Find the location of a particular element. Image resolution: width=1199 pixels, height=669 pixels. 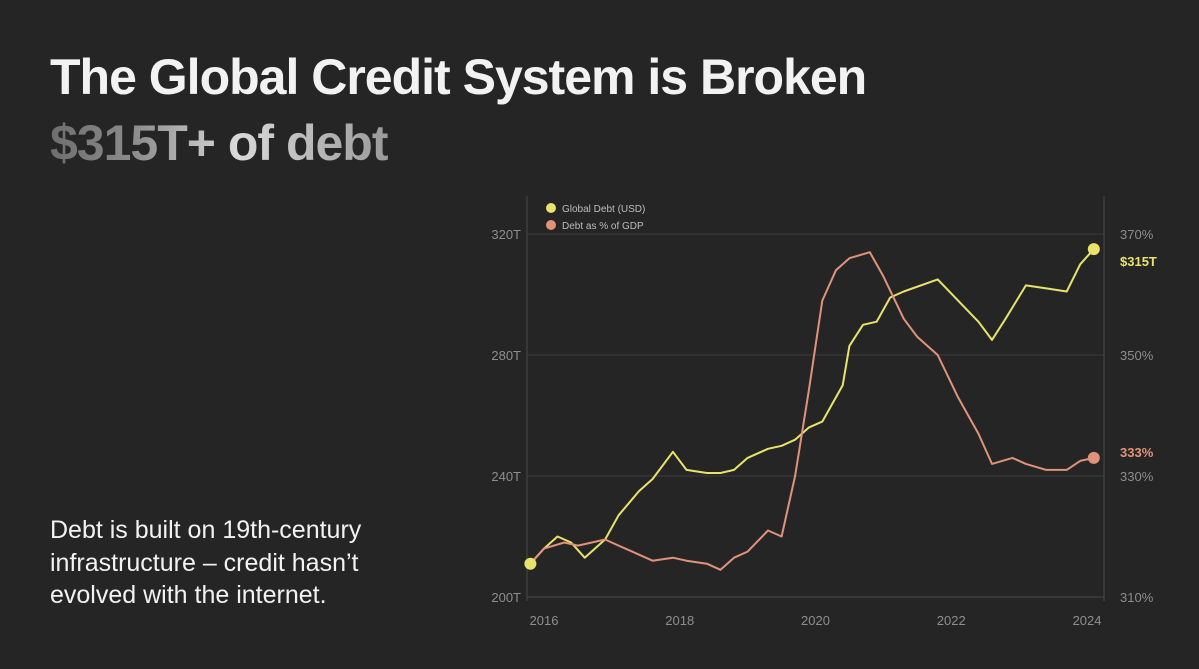

chart-legend: Global Debt (USD) Debt as % of GDP is located at coordinates (595, 217).